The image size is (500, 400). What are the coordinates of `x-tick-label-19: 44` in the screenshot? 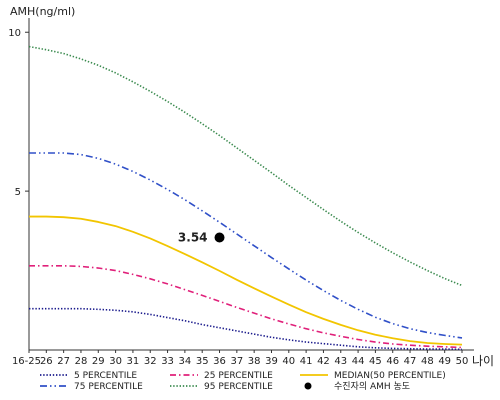 It's located at (358, 361).